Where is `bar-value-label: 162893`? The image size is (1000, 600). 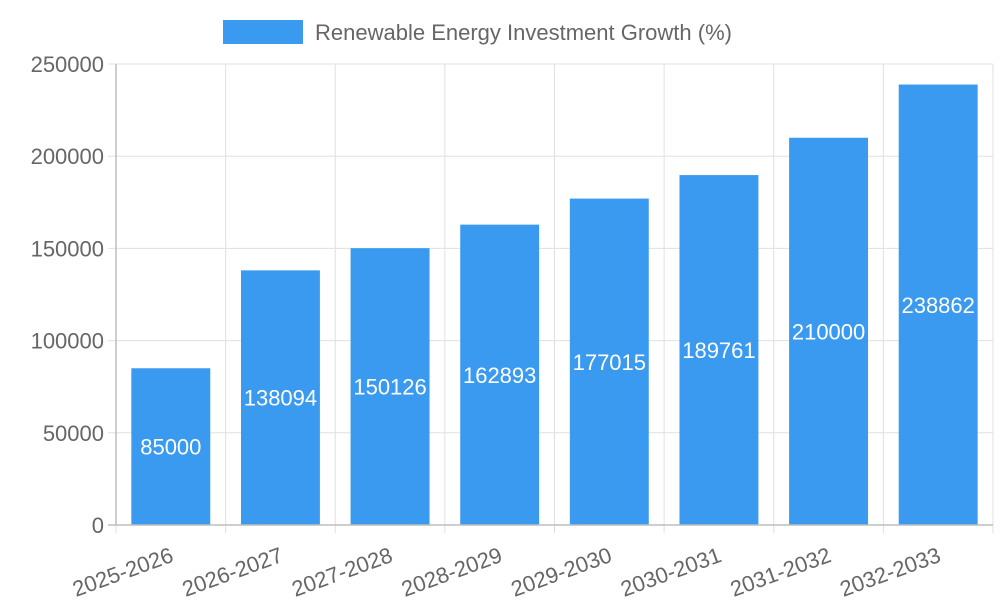 bar-value-label: 162893 is located at coordinates (499, 375).